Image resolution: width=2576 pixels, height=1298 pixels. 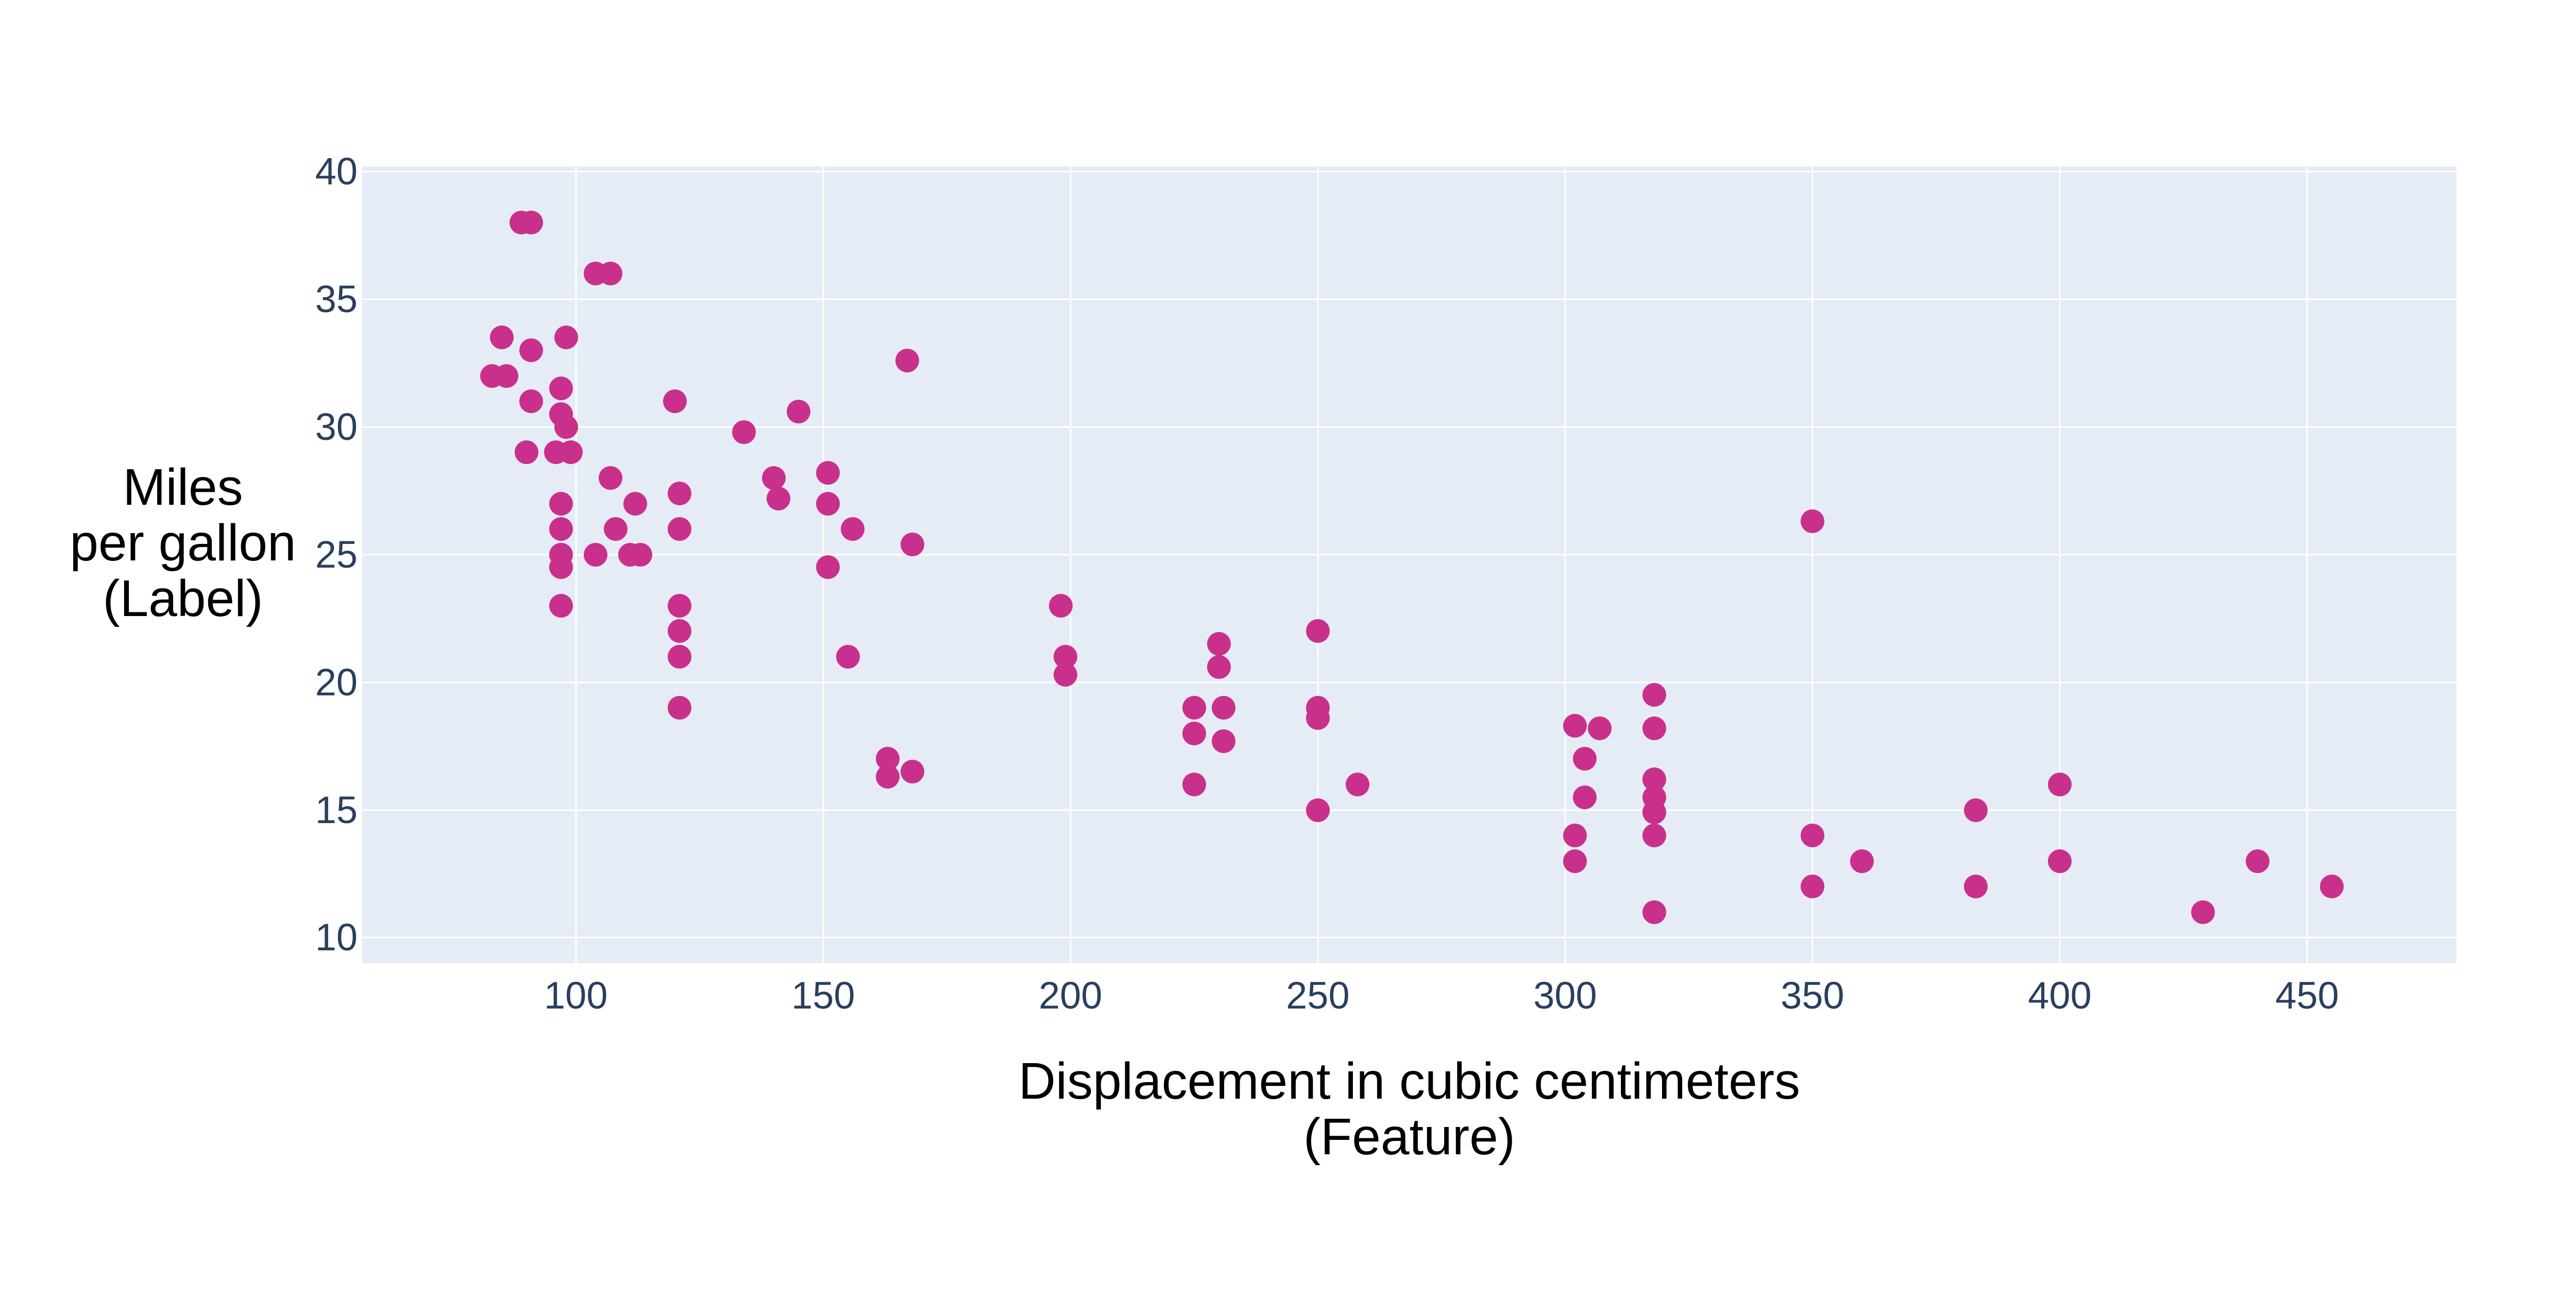 What do you see at coordinates (576, 995) in the screenshot?
I see `x-tick-label-100: 100` at bounding box center [576, 995].